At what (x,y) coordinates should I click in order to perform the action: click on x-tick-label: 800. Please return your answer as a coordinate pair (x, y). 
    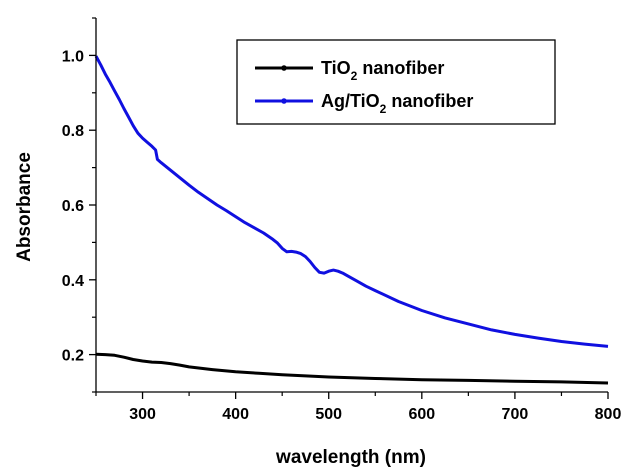
    Looking at the image, I should click on (608, 414).